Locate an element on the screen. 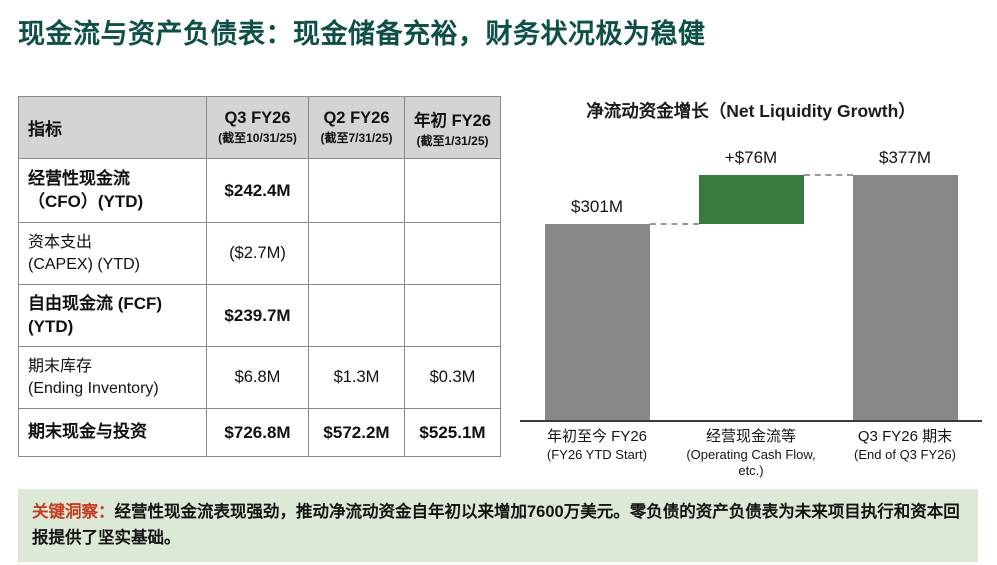 This screenshot has height=565, width=997. chart-bar-start is located at coordinates (597, 322).